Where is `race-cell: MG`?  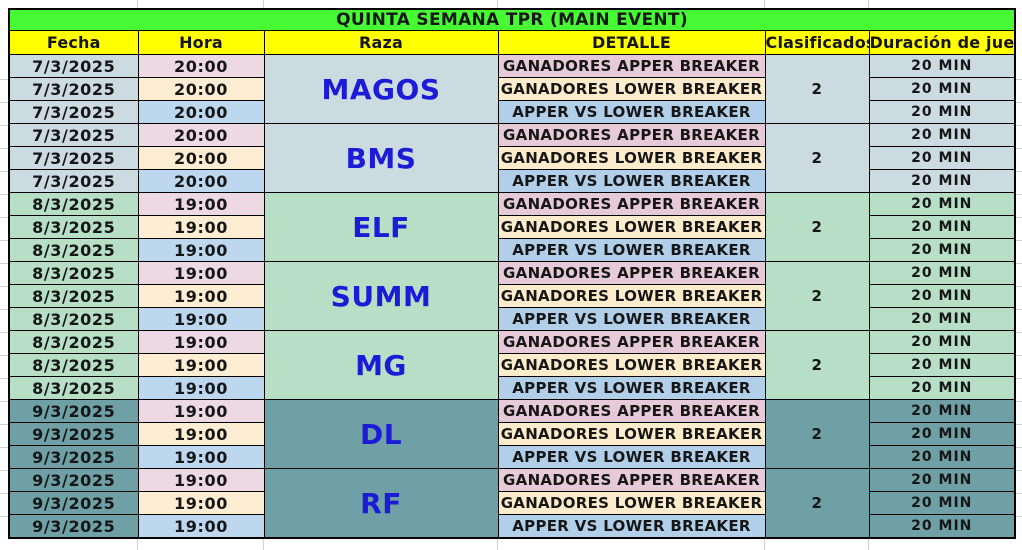 race-cell: MG is located at coordinates (381, 365).